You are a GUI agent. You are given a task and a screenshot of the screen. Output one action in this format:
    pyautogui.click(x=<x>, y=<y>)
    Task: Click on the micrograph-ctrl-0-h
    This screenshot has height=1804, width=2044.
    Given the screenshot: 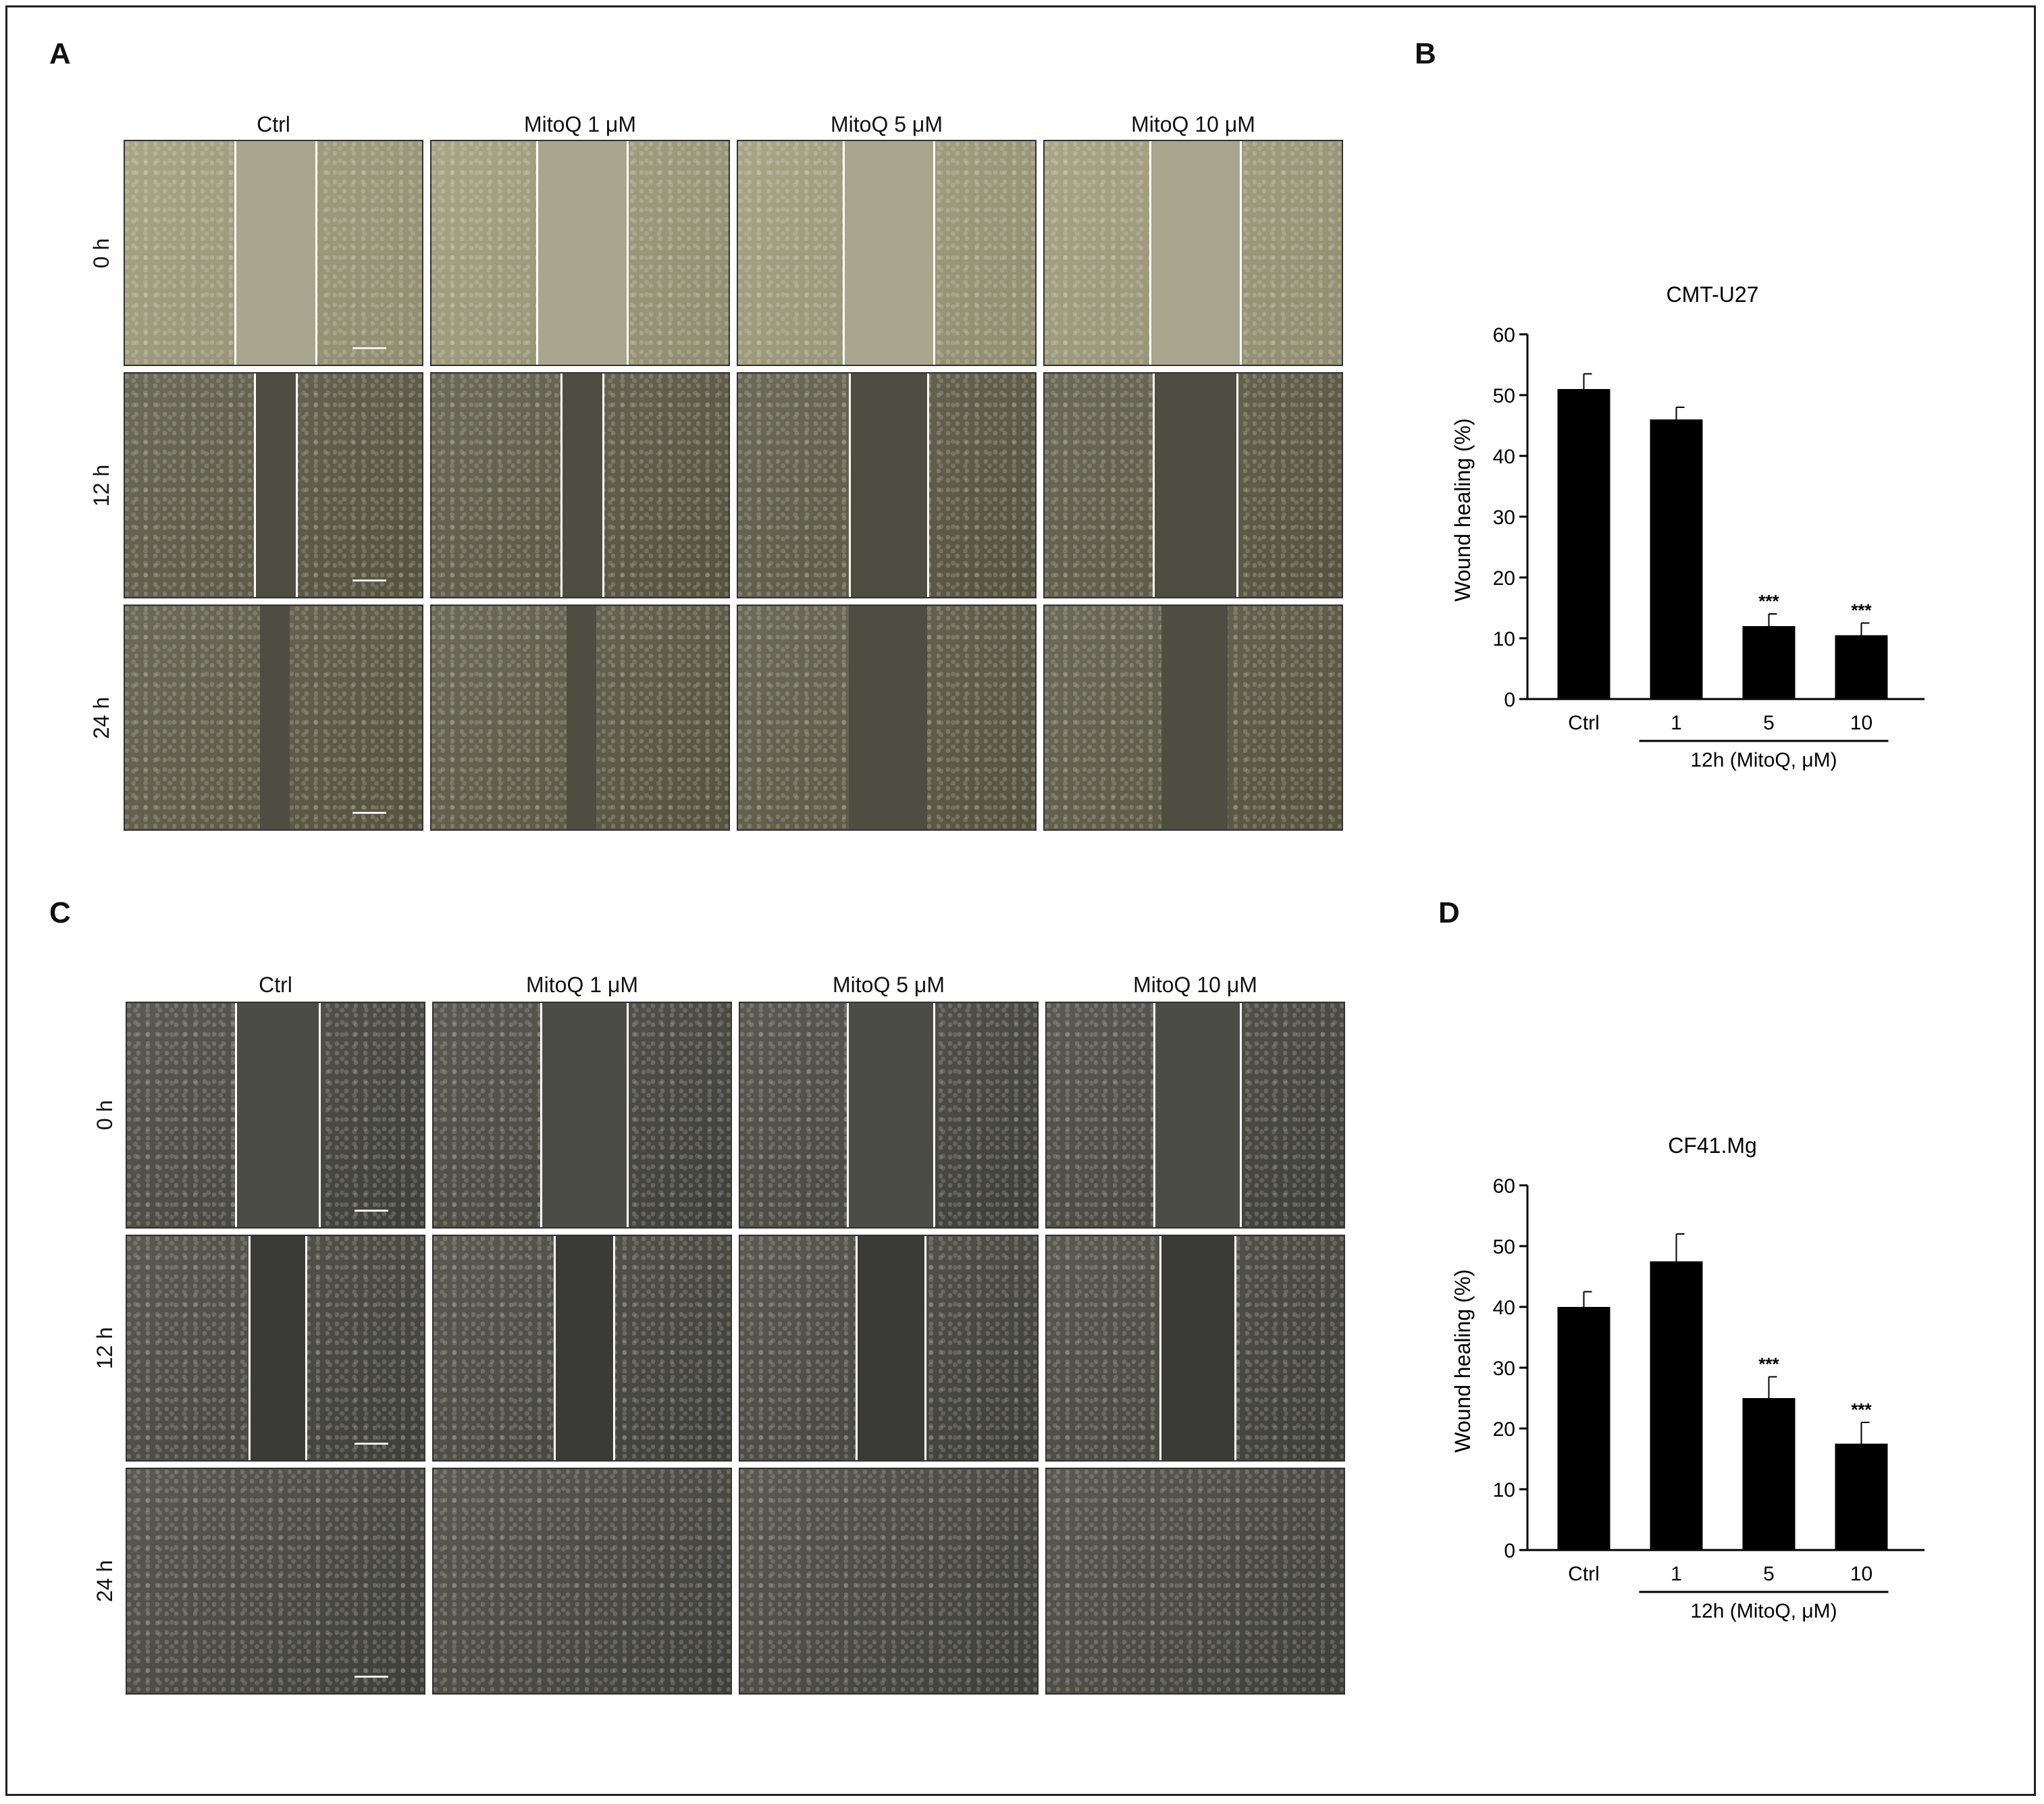 What is the action you would take?
    pyautogui.click(x=275, y=1115)
    